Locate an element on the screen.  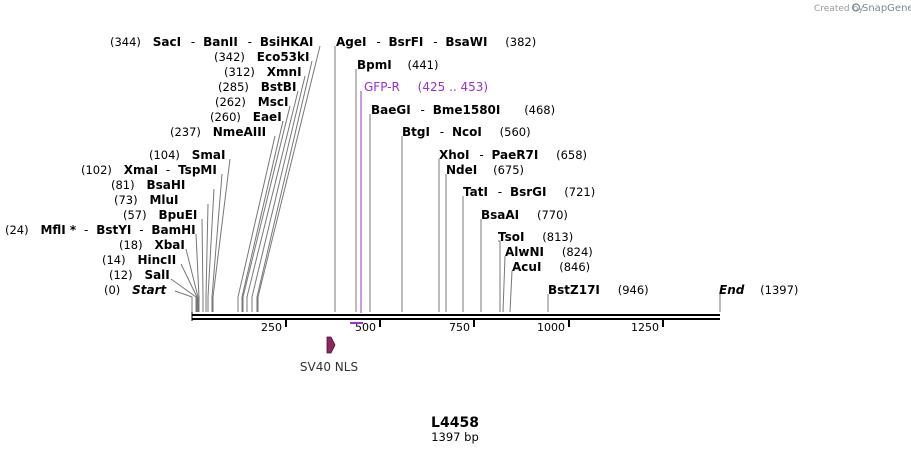
snapgene-logo-icon is located at coordinates (856, 7).